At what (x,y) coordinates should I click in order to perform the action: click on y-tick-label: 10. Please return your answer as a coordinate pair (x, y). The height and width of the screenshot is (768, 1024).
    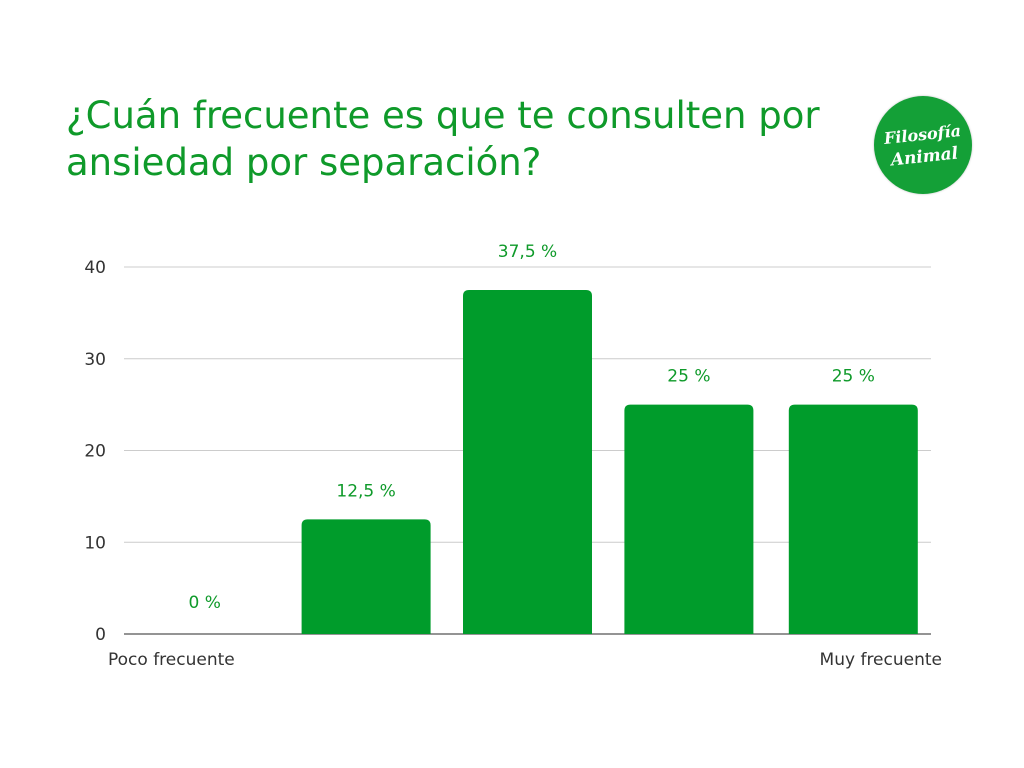
    Looking at the image, I should click on (95, 543).